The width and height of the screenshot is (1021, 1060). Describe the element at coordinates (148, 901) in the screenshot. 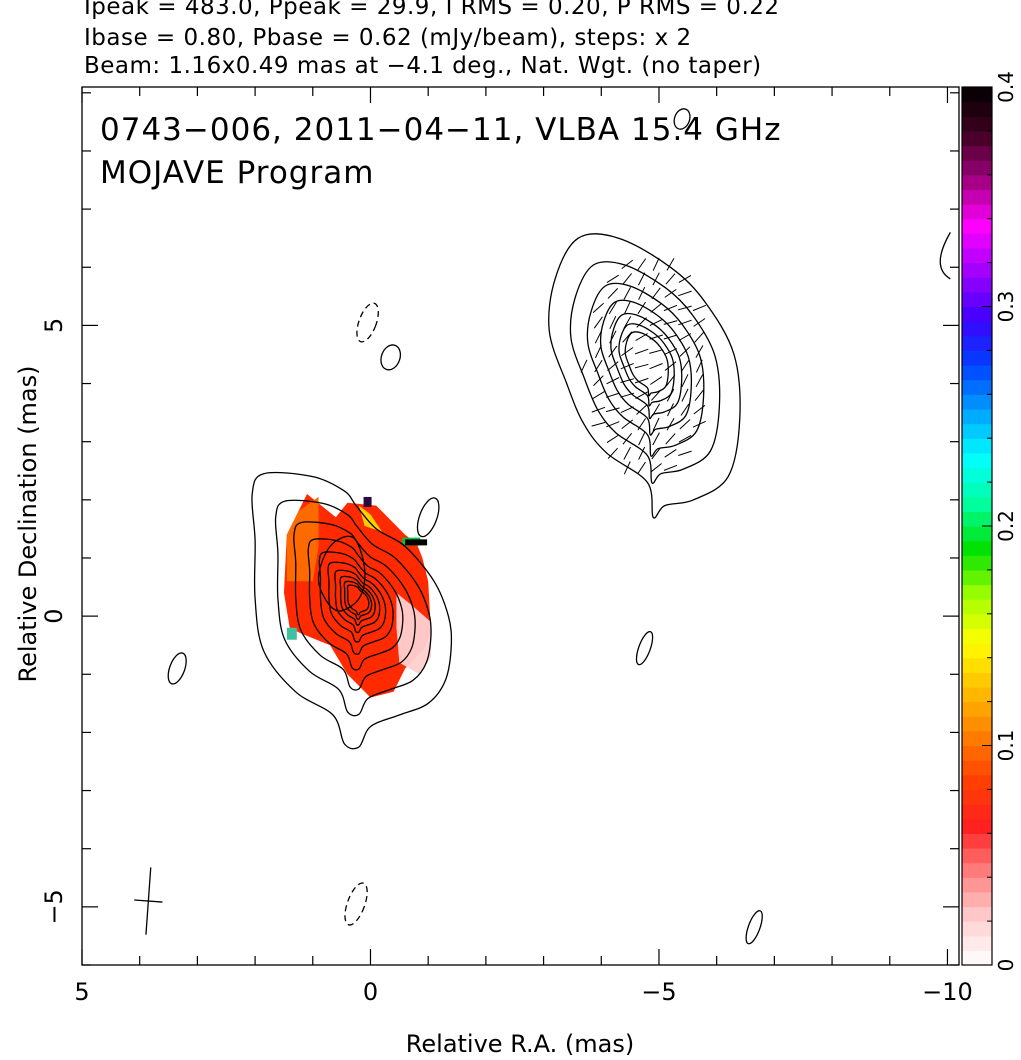

I see `beam-marker` at that location.